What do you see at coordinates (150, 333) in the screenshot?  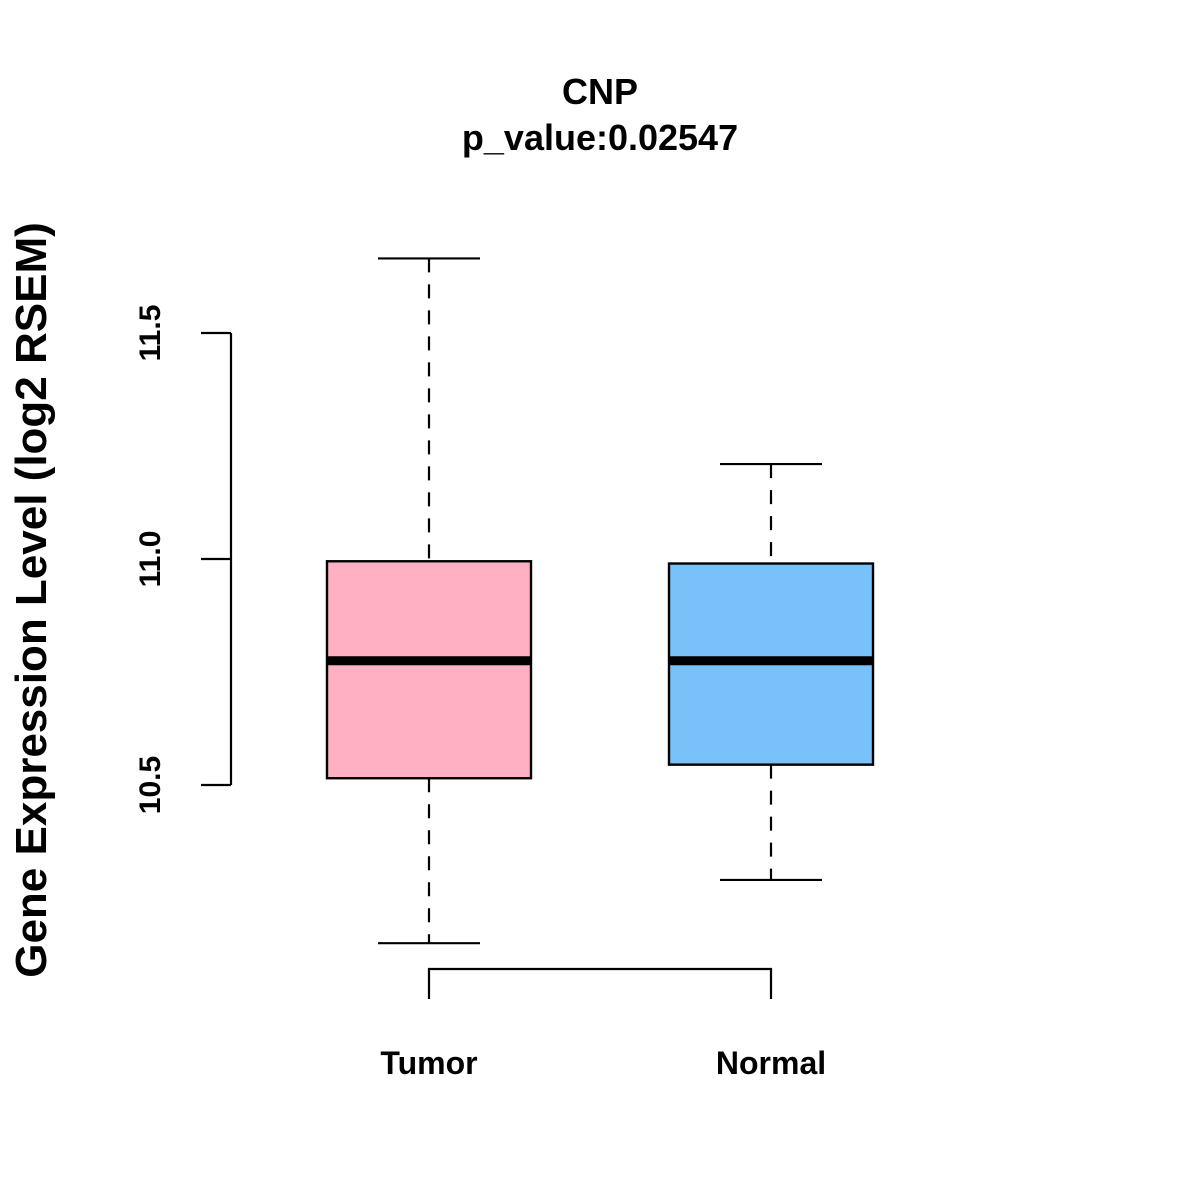 I see `y-tick-label-2: 11.5` at bounding box center [150, 333].